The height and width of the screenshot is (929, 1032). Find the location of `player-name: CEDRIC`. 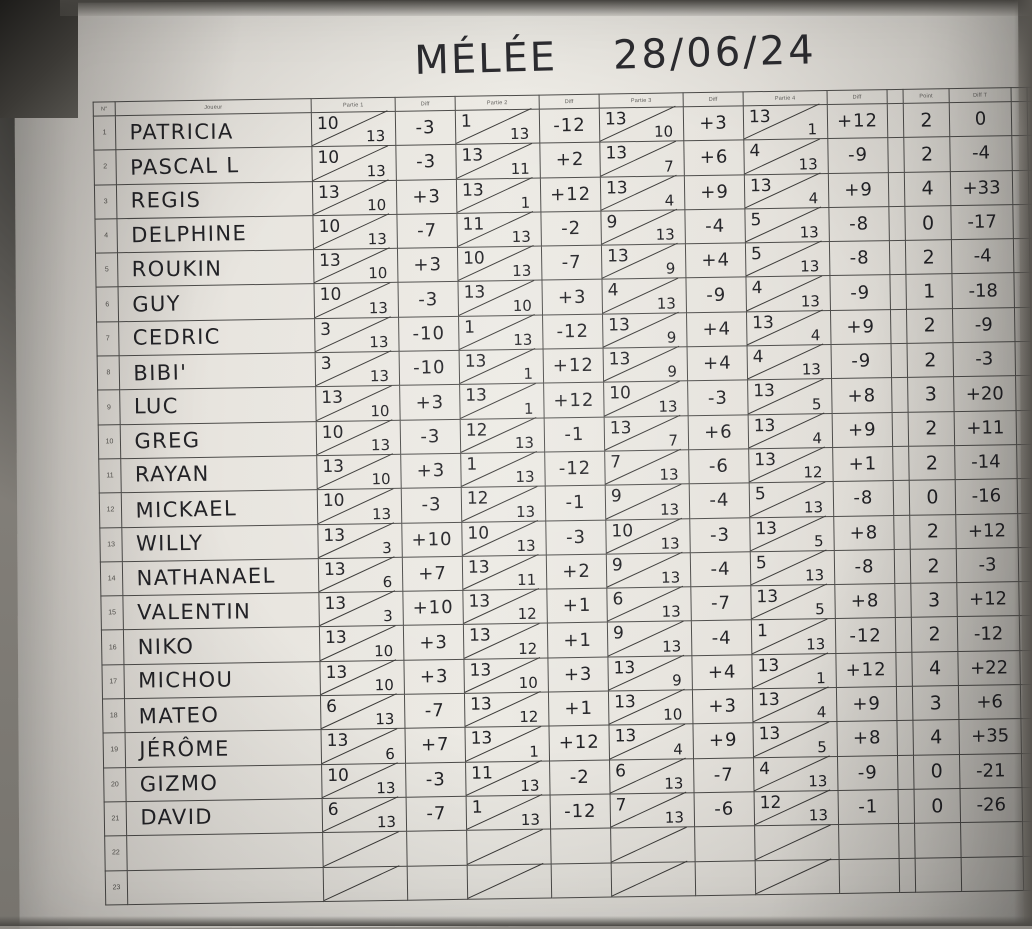

player-name: CEDRIC is located at coordinates (217, 337).